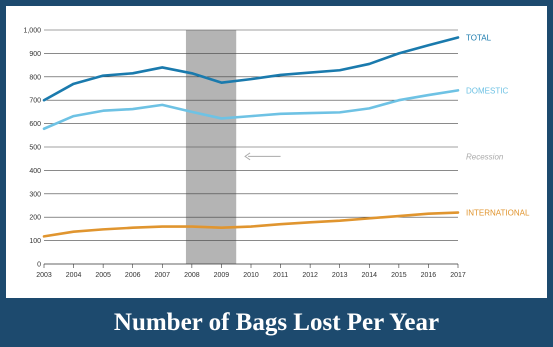 The width and height of the screenshot is (553, 347). I want to click on x-tick-label: 2012, so click(310, 275).